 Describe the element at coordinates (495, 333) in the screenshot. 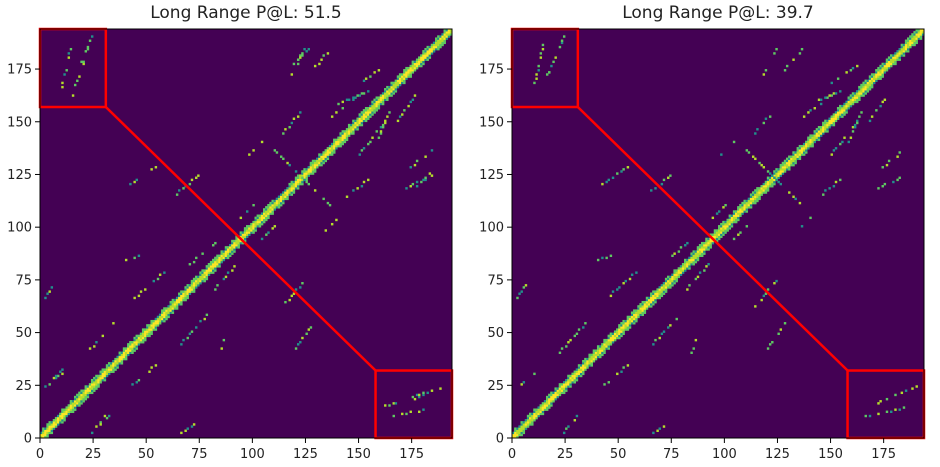

I see `y-tick-label: 50` at that location.